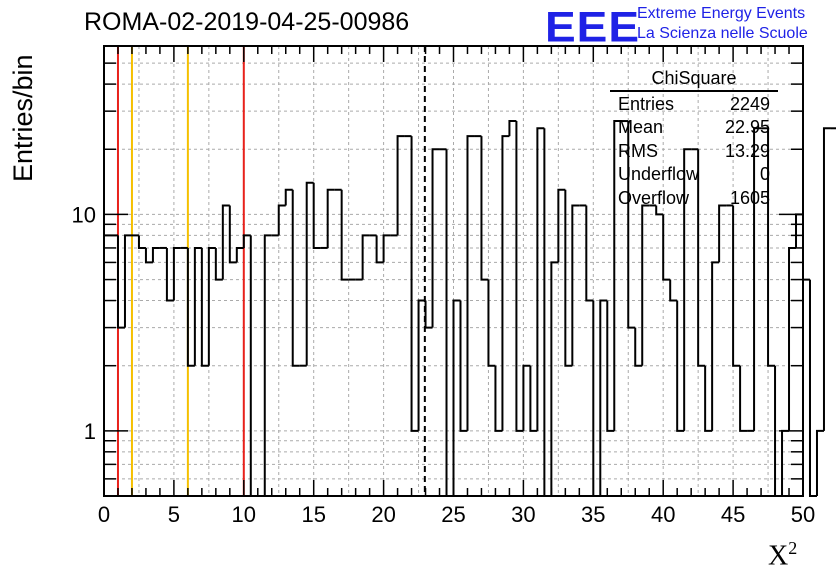 This screenshot has width=836, height=577. Describe the element at coordinates (646, 104) in the screenshot. I see `stats-label: Entries` at that location.